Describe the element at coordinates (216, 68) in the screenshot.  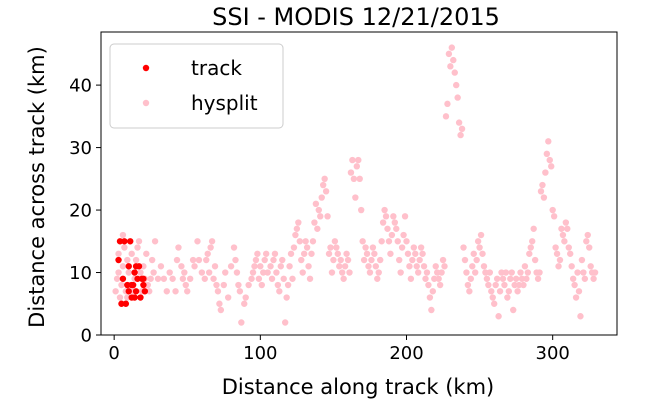
I see `legend-label-track: track` at that location.